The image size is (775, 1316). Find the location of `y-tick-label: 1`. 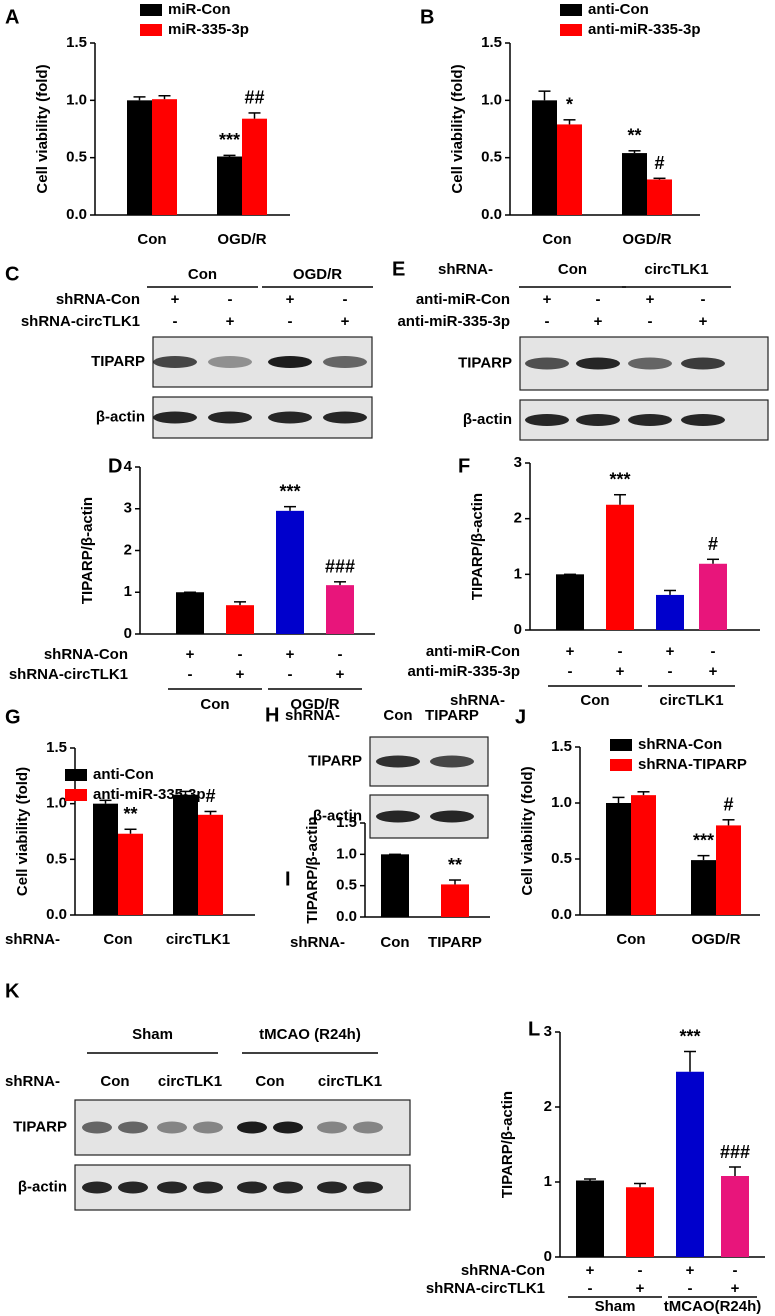

y-tick-label: 1 is located at coordinates (518, 573).